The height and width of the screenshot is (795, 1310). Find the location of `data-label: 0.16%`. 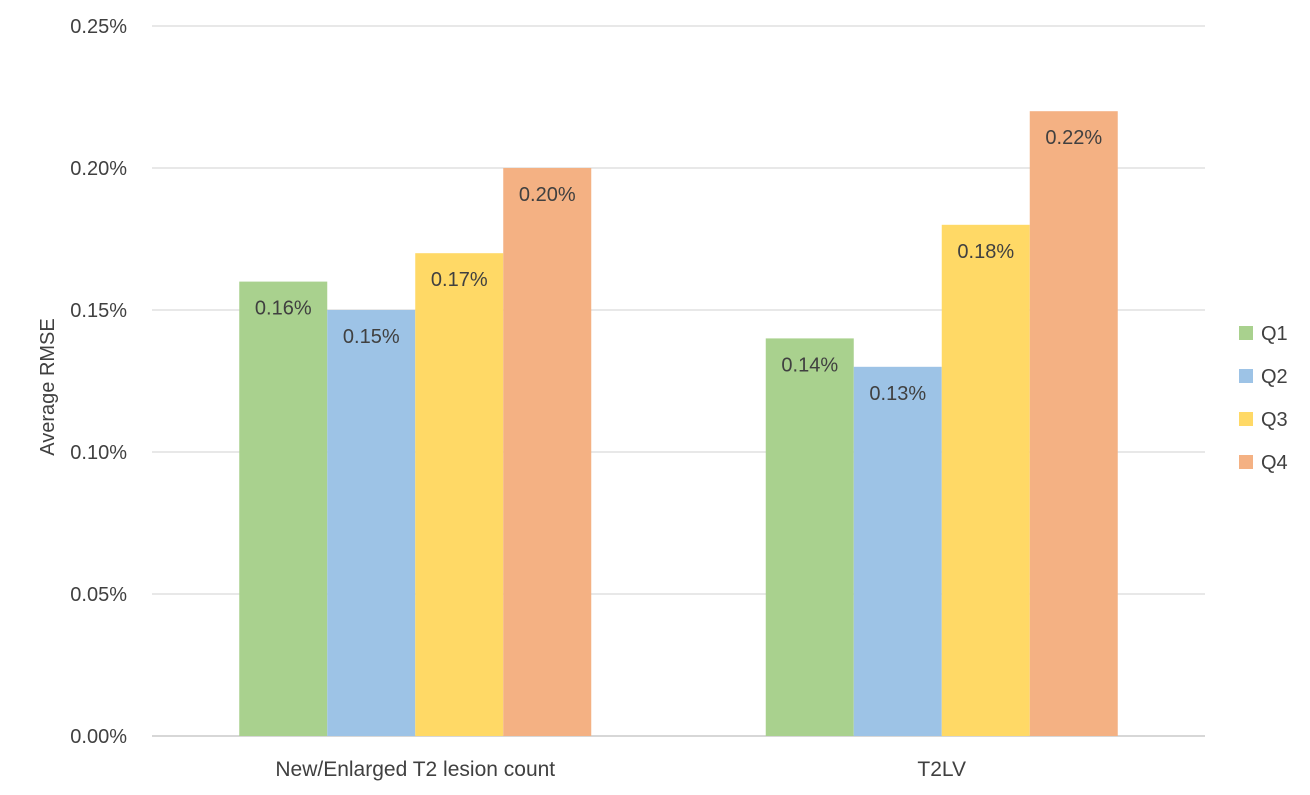

data-label: 0.16% is located at coordinates (283, 309).